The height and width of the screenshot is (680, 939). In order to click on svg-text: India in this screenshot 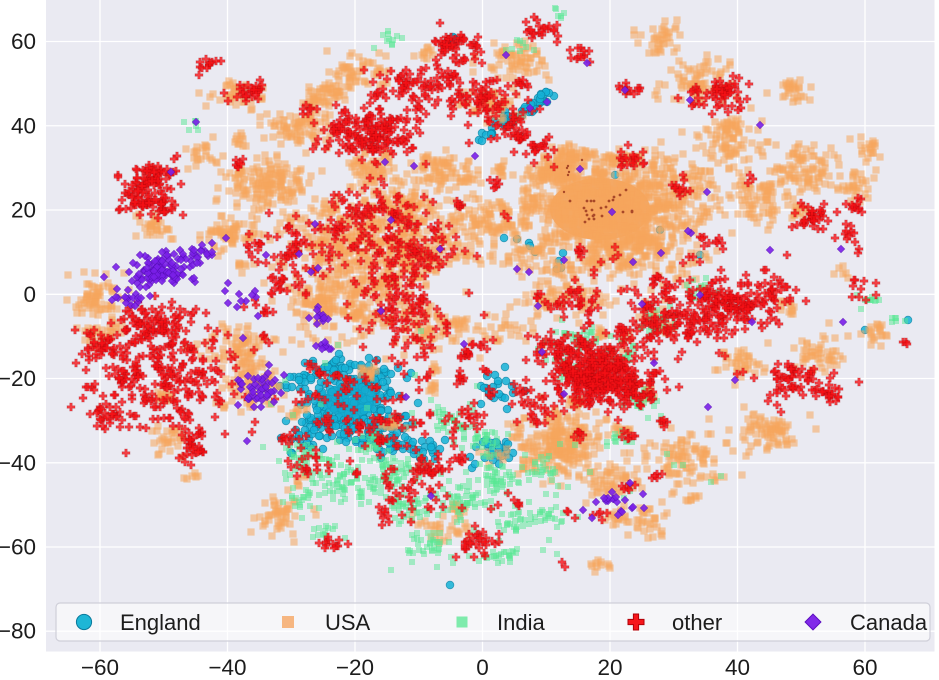, I will do `click(521, 622)`.